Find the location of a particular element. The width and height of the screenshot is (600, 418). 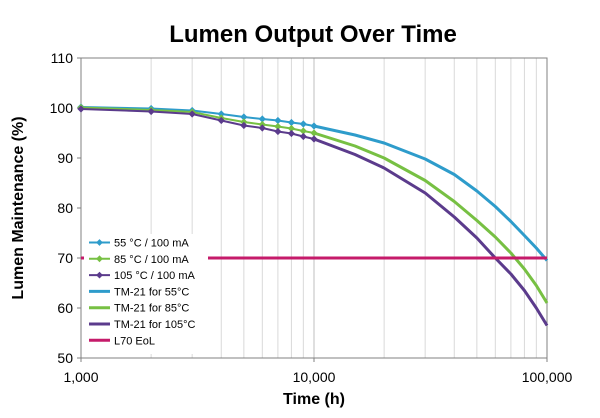

legend-label: 85 °C / 100 mA is located at coordinates (151, 260).